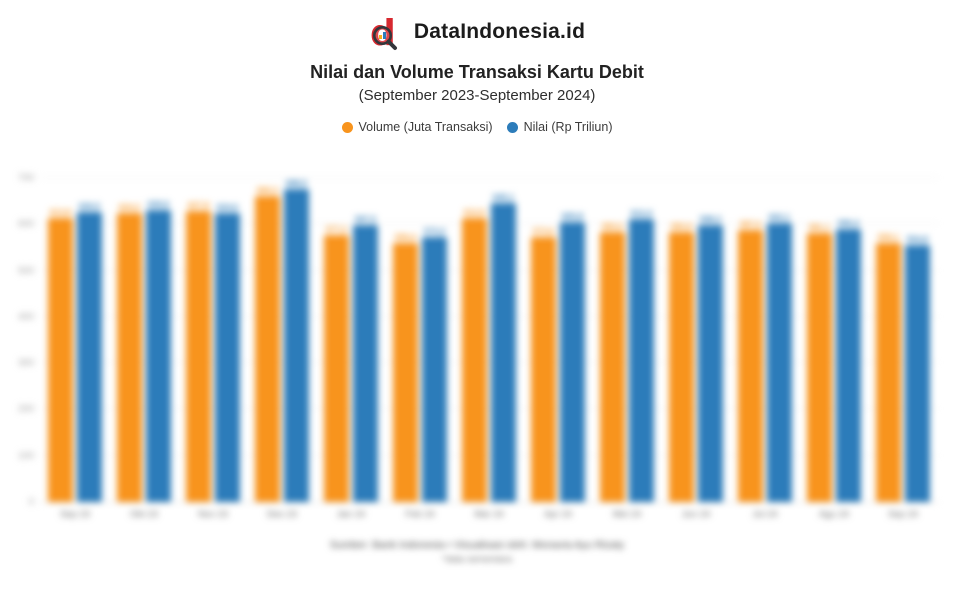 The image size is (954, 596). I want to click on volume-bar-column: 559,4, so click(405, 340).